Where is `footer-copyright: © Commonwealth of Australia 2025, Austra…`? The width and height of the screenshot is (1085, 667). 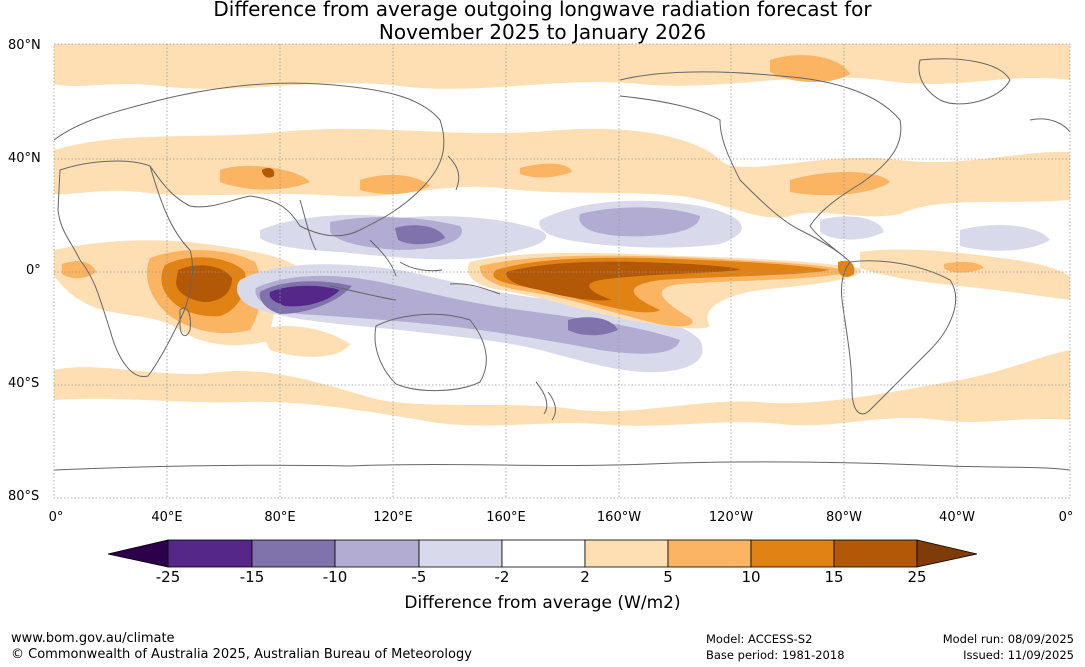 footer-copyright: © Commonwealth of Australia 2025, Austra… is located at coordinates (241, 654).